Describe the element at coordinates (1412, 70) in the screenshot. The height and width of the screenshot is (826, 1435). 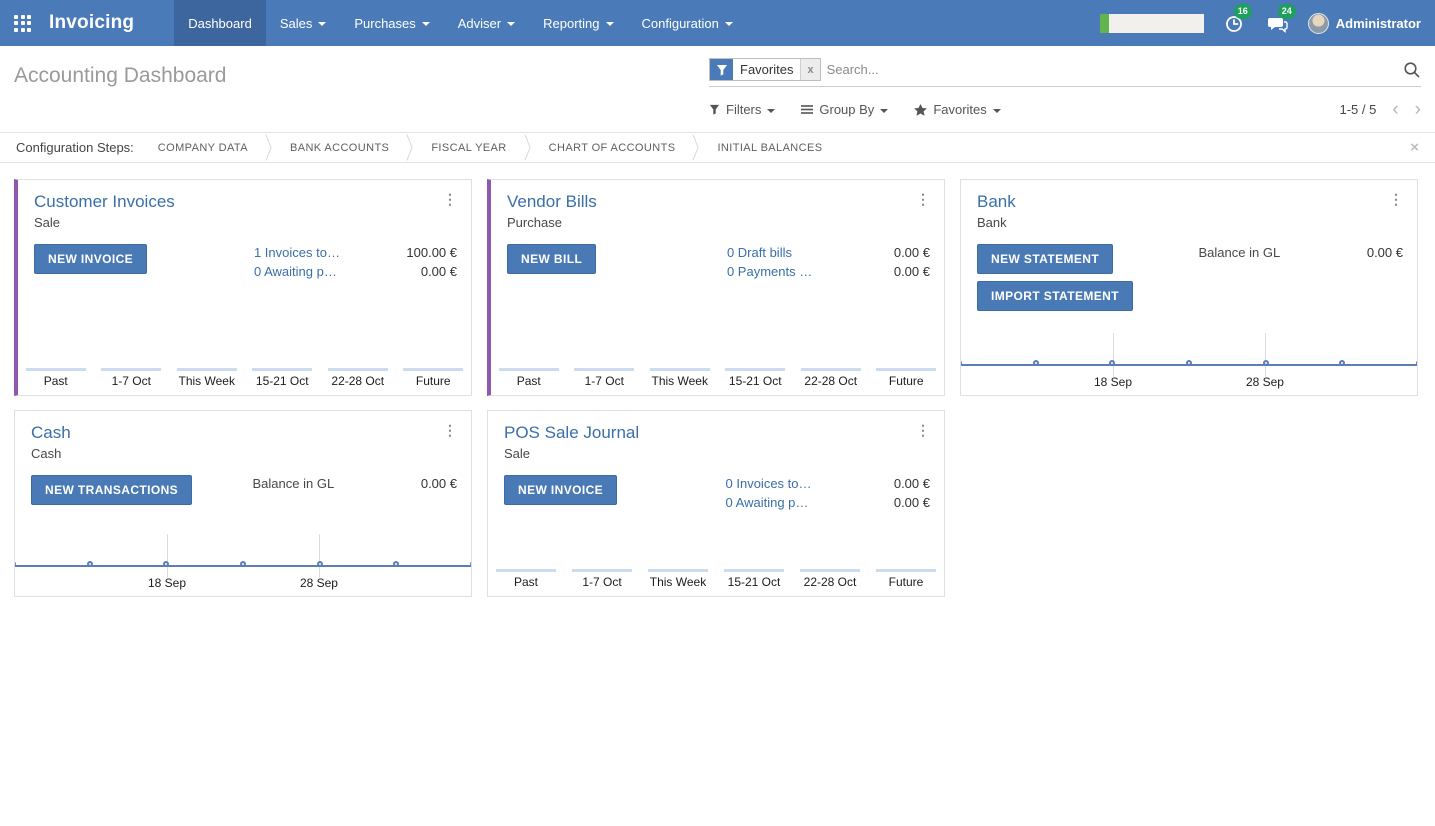
I see `search-icon` at that location.